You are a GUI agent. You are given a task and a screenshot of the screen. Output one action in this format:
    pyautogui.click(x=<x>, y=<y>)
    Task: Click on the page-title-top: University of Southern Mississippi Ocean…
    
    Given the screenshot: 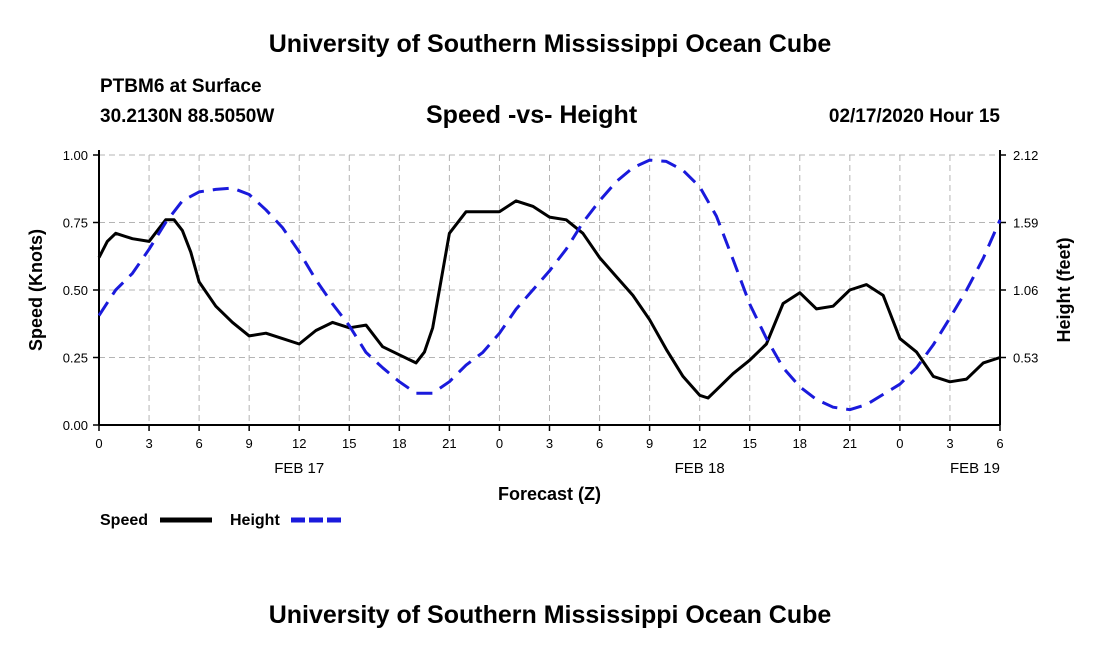 What is the action you would take?
    pyautogui.click(x=550, y=44)
    